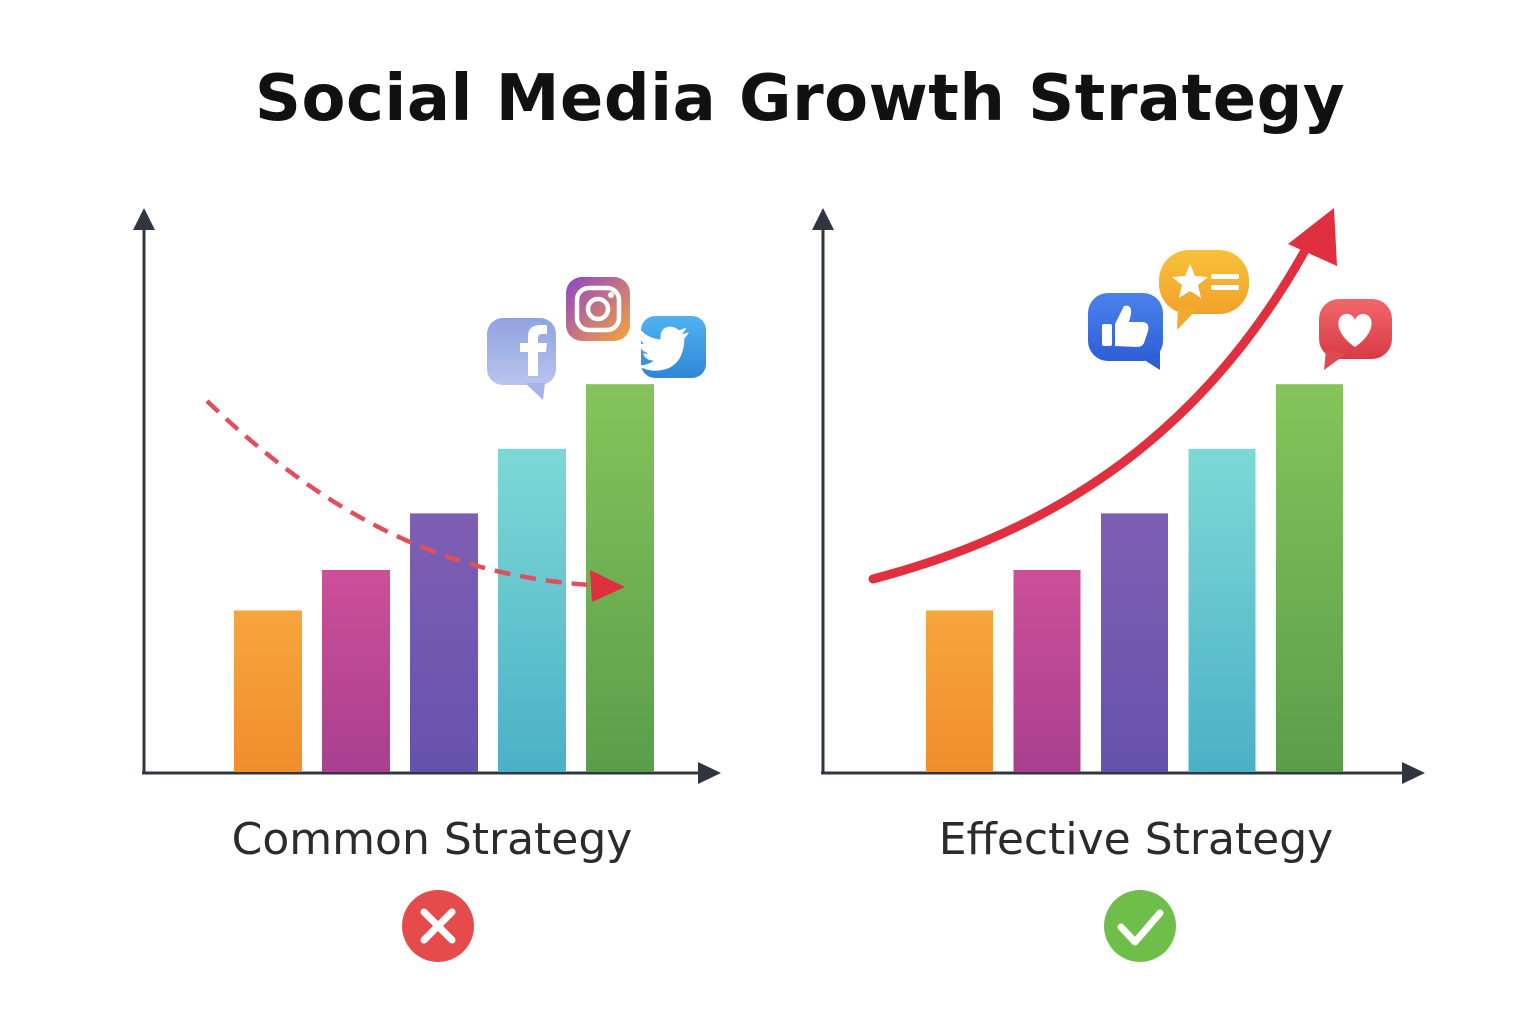 This screenshot has width=1536, height=1024. Describe the element at coordinates (1204, 290) in the screenshot. I see `star-review-icon` at that location.